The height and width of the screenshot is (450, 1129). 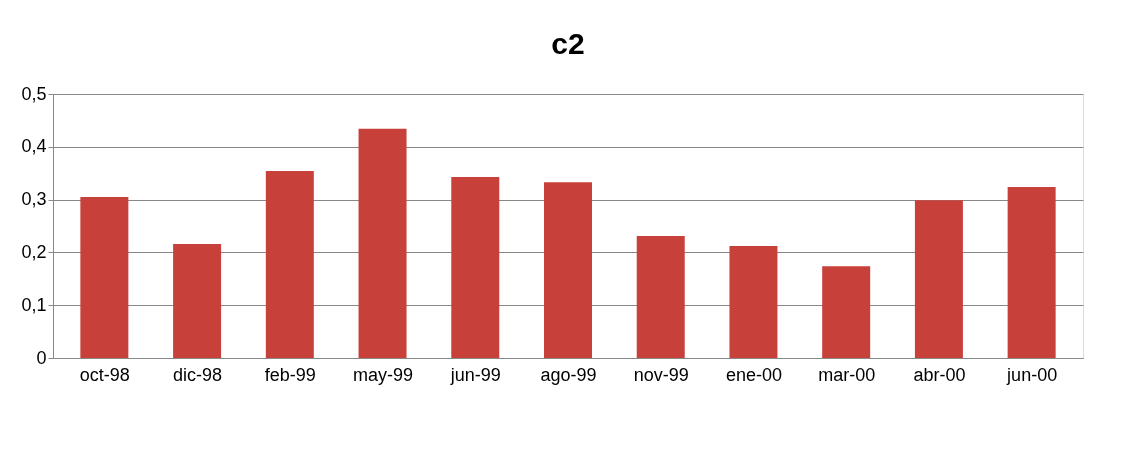 What do you see at coordinates (34, 146) in the screenshot?
I see `y-tick-label: 0,4` at bounding box center [34, 146].